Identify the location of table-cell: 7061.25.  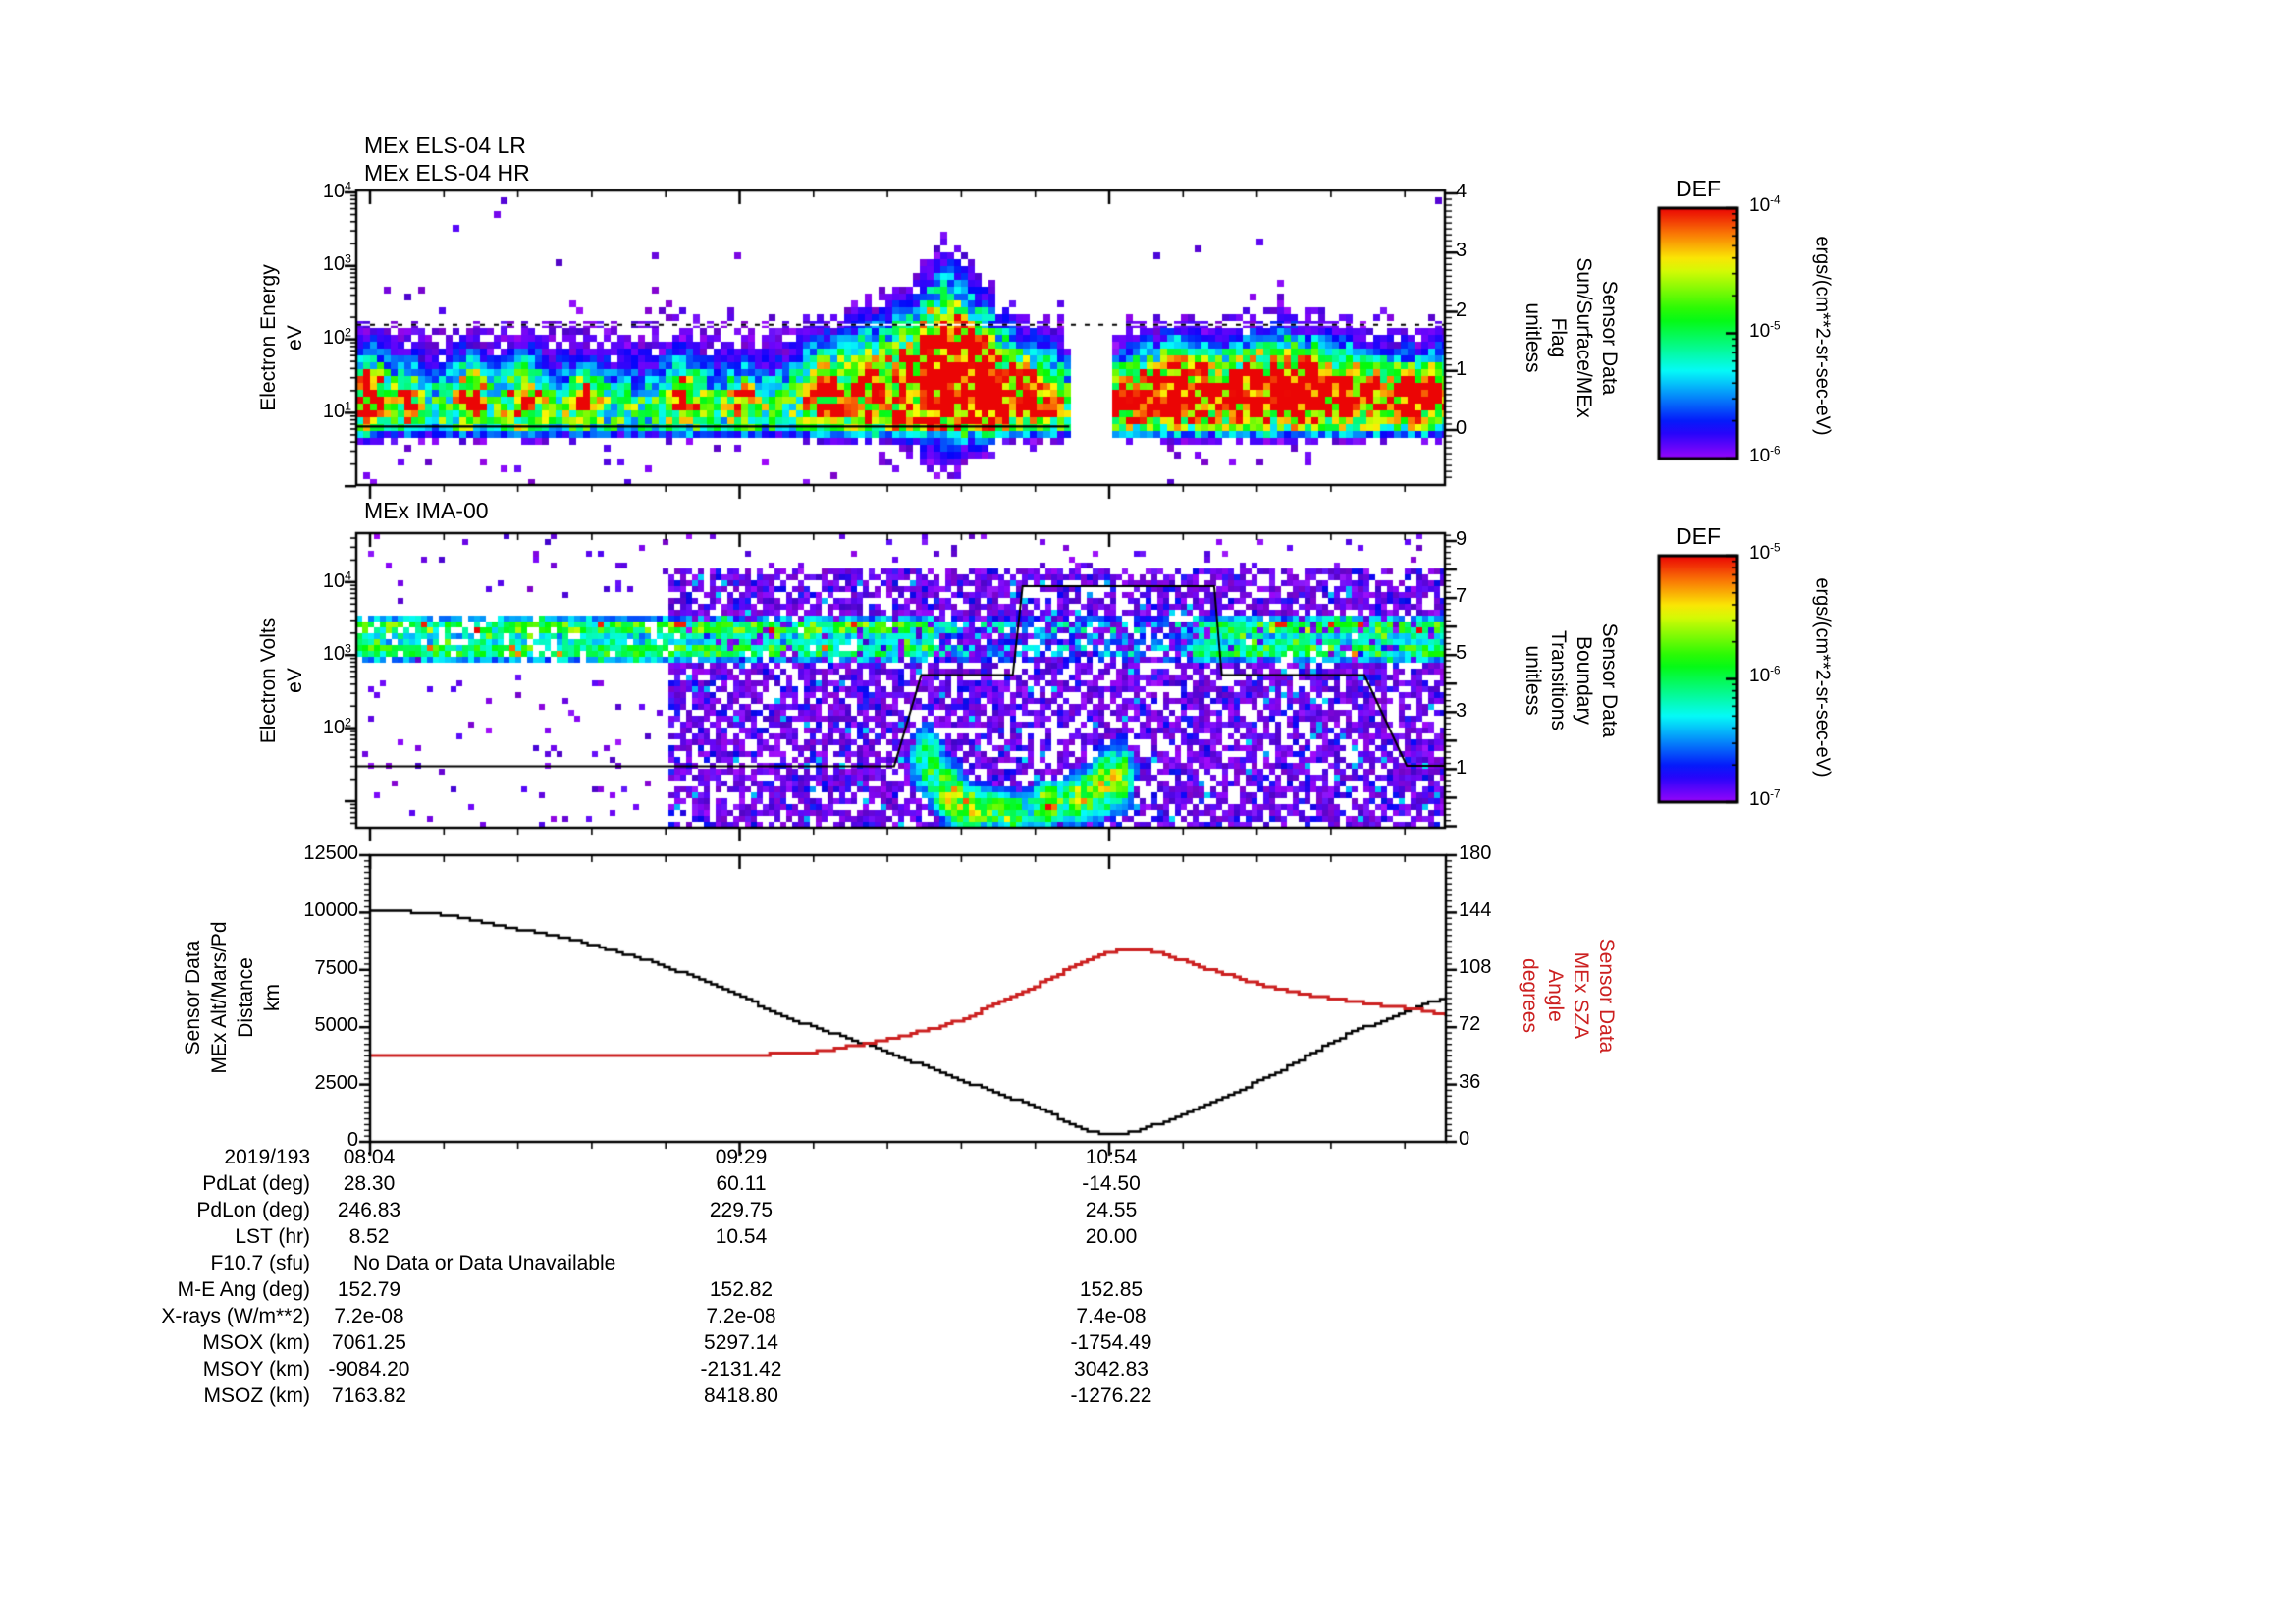
(369, 1342).